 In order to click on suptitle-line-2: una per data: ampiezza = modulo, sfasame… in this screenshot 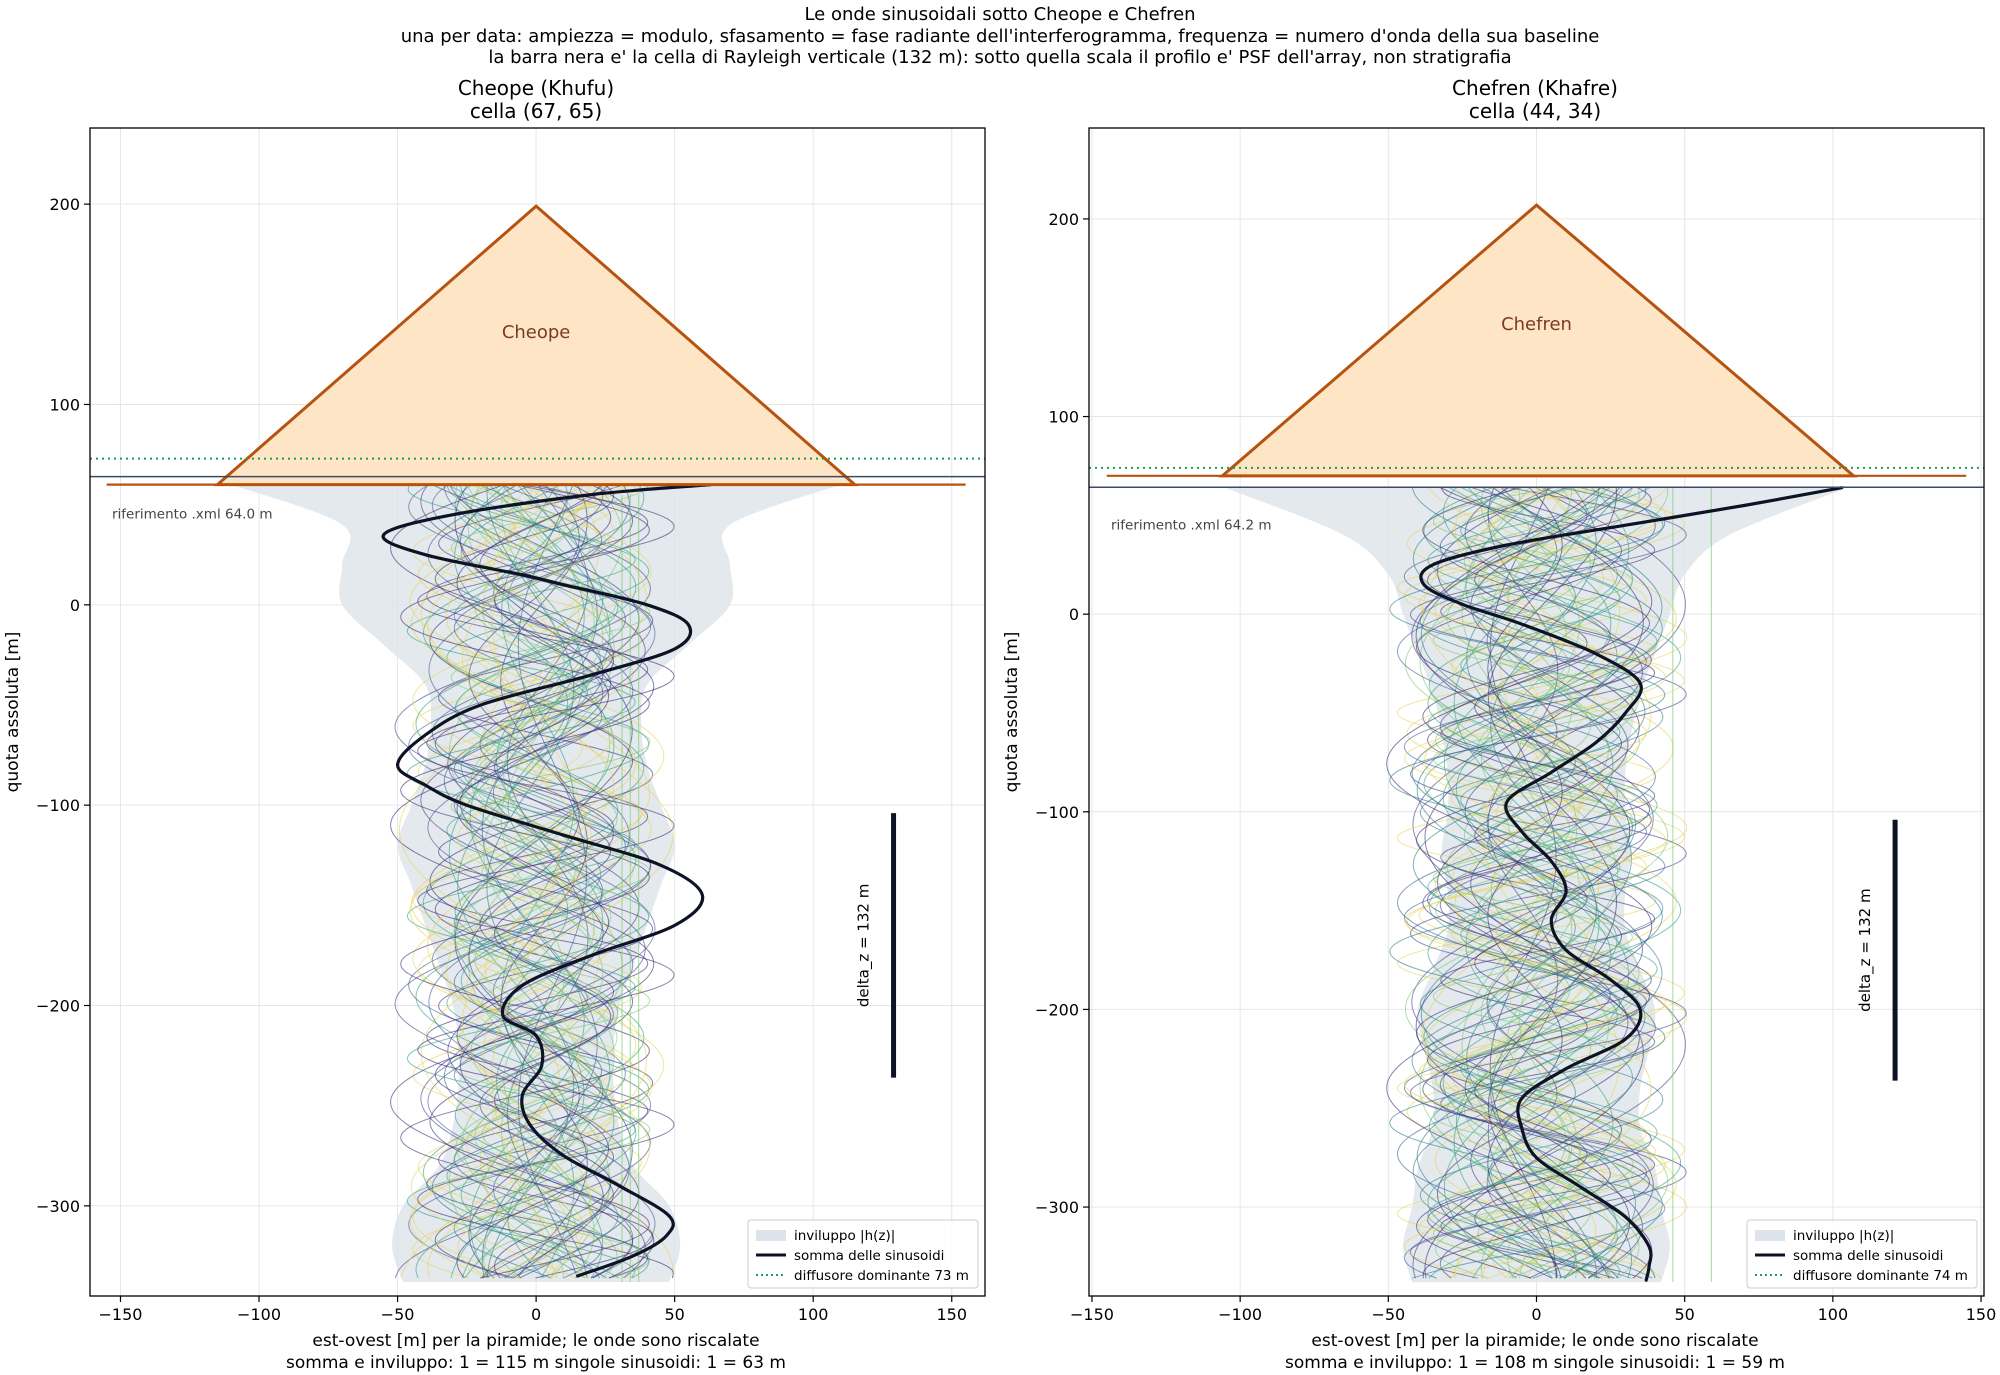, I will do `click(1000, 36)`.